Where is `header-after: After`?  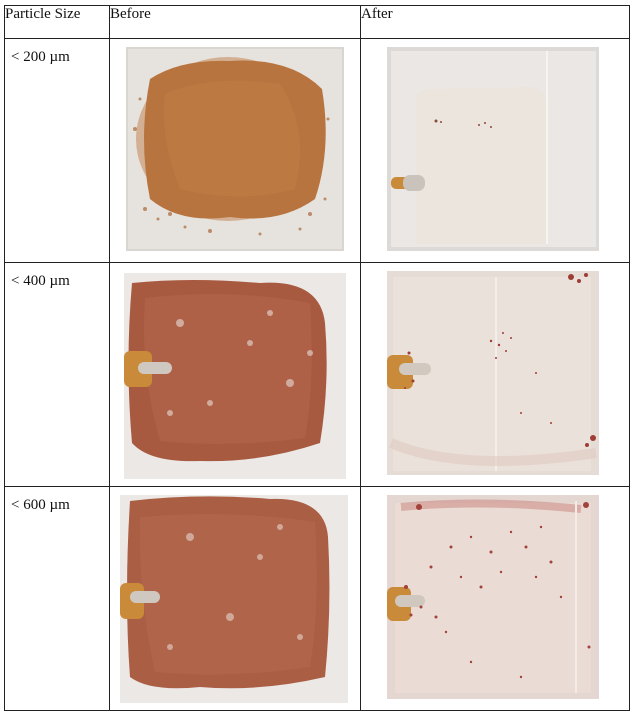
header-after: After is located at coordinates (495, 22).